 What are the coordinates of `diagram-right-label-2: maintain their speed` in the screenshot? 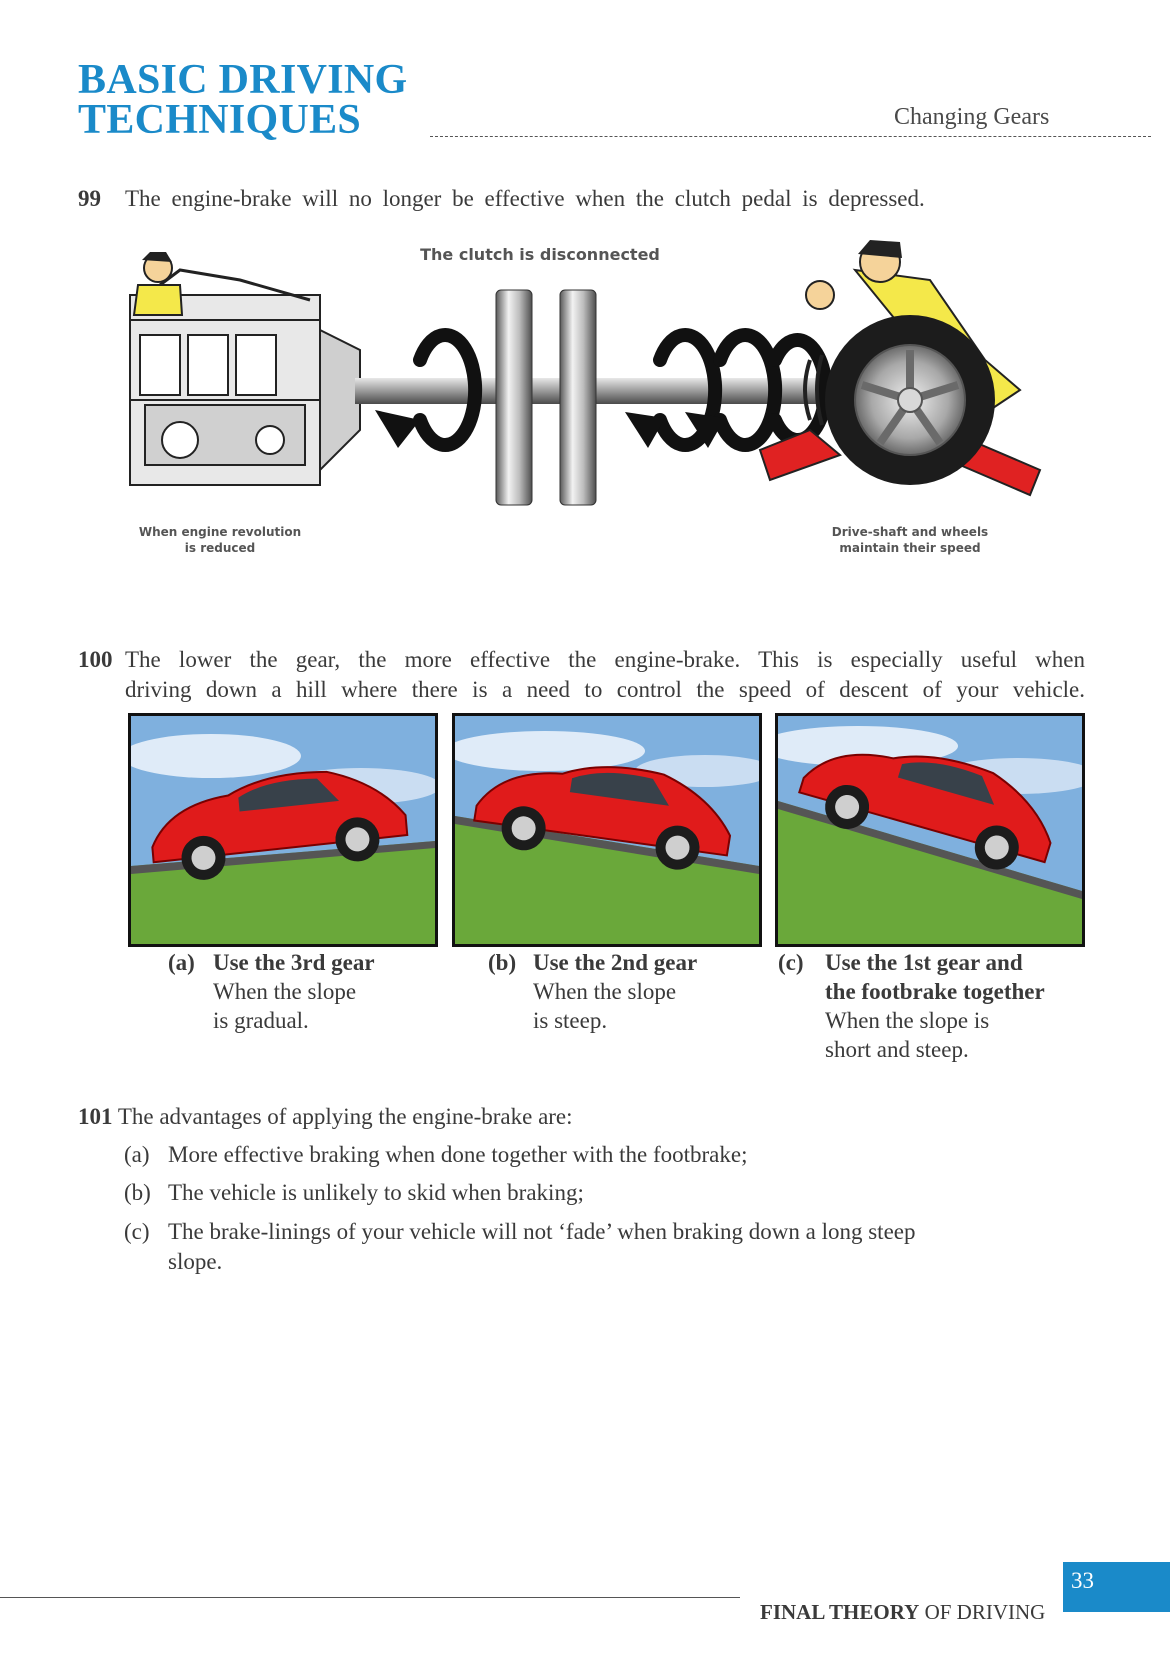 It's located at (909, 548).